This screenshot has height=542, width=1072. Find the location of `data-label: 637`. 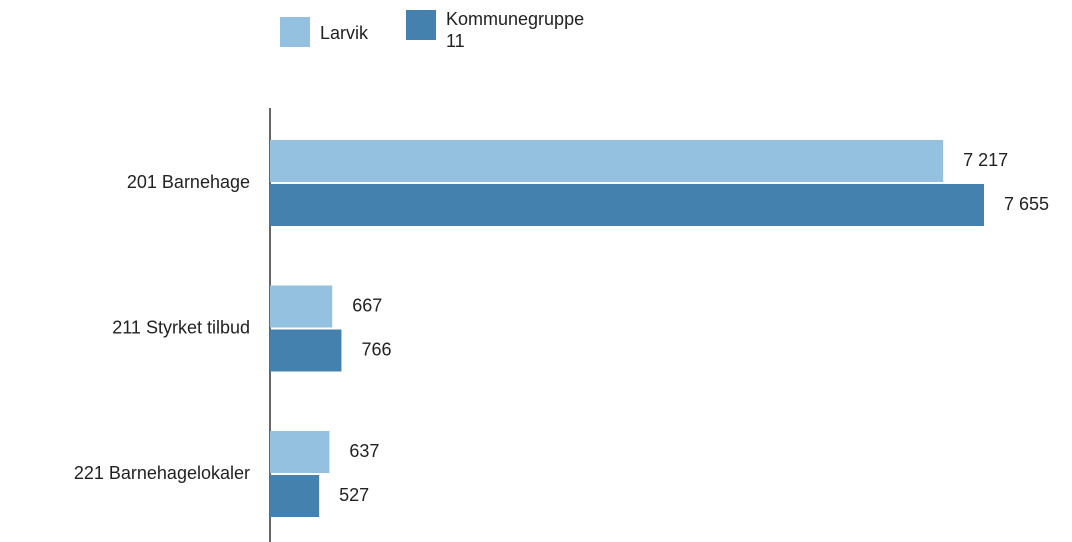

data-label: 637 is located at coordinates (364, 451).